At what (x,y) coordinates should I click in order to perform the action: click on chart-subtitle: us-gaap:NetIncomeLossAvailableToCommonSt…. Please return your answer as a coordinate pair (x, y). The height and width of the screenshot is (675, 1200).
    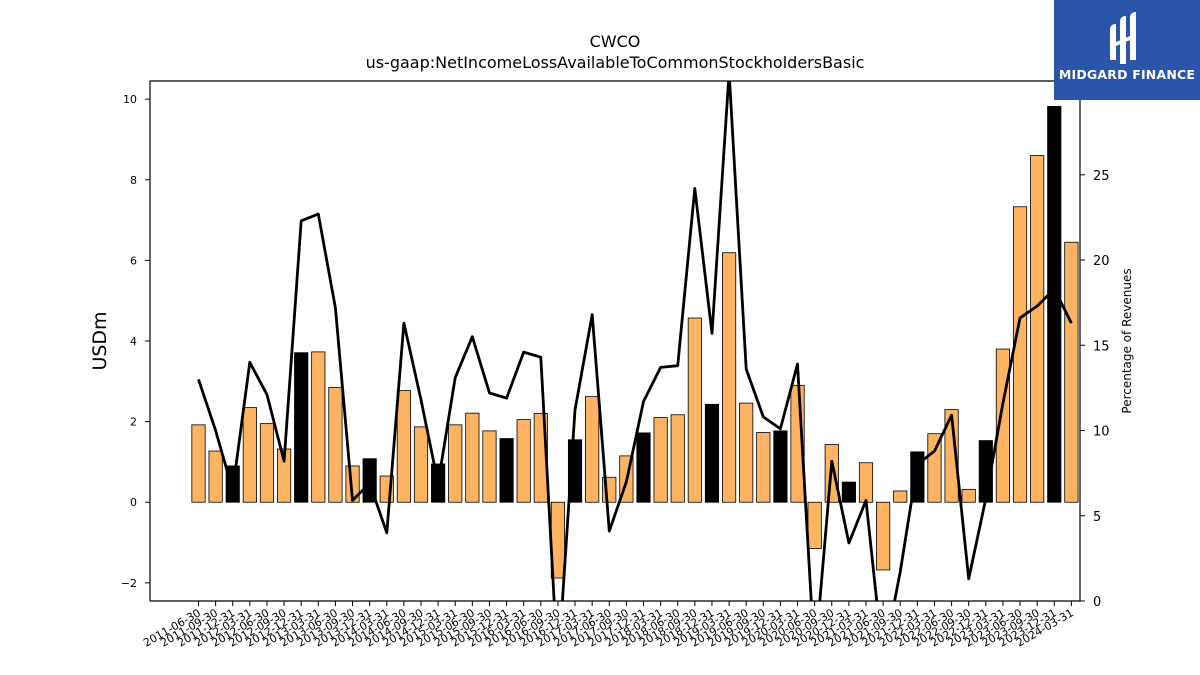
    Looking at the image, I should click on (615, 62).